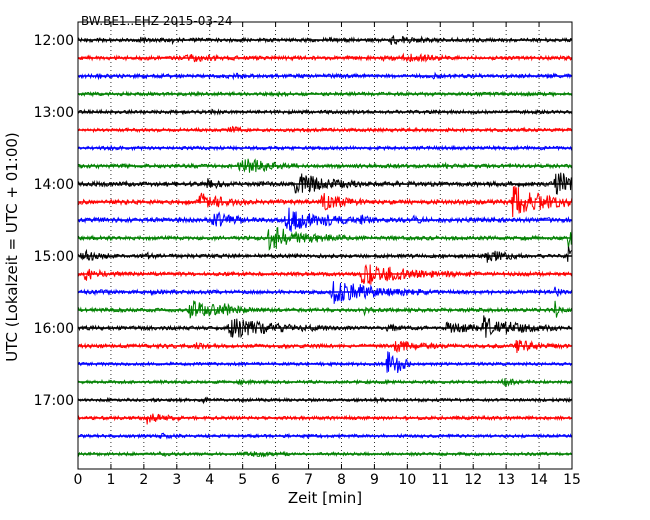 The image size is (650, 520). I want to click on x-tick-label: 10, so click(407, 480).